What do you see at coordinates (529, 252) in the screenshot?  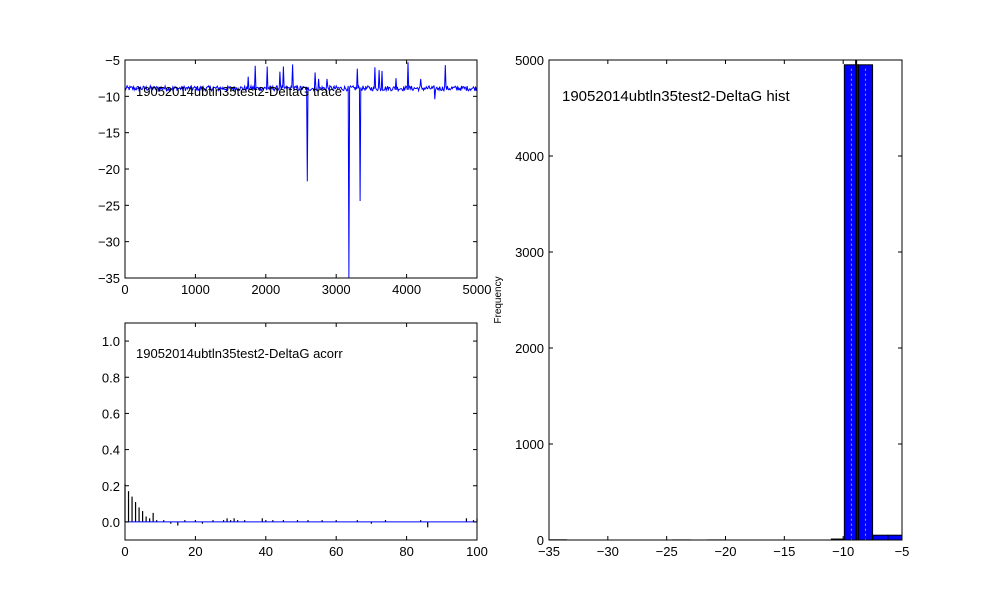 I see `hist-ytick-label: 3000` at bounding box center [529, 252].